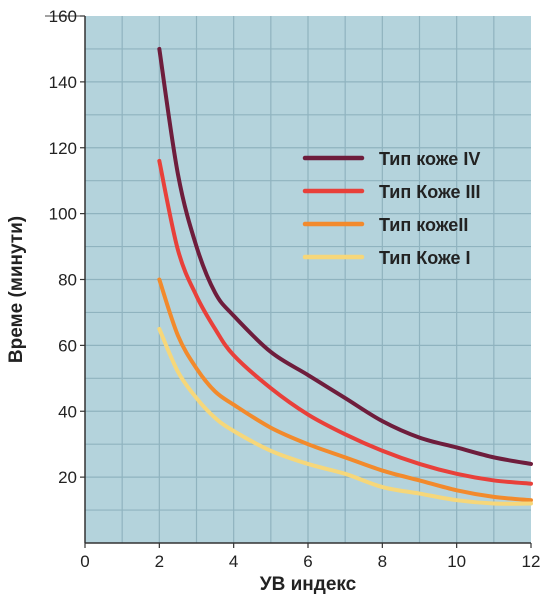  What do you see at coordinates (63, 82) in the screenshot?
I see `y-tick-label: 140` at bounding box center [63, 82].